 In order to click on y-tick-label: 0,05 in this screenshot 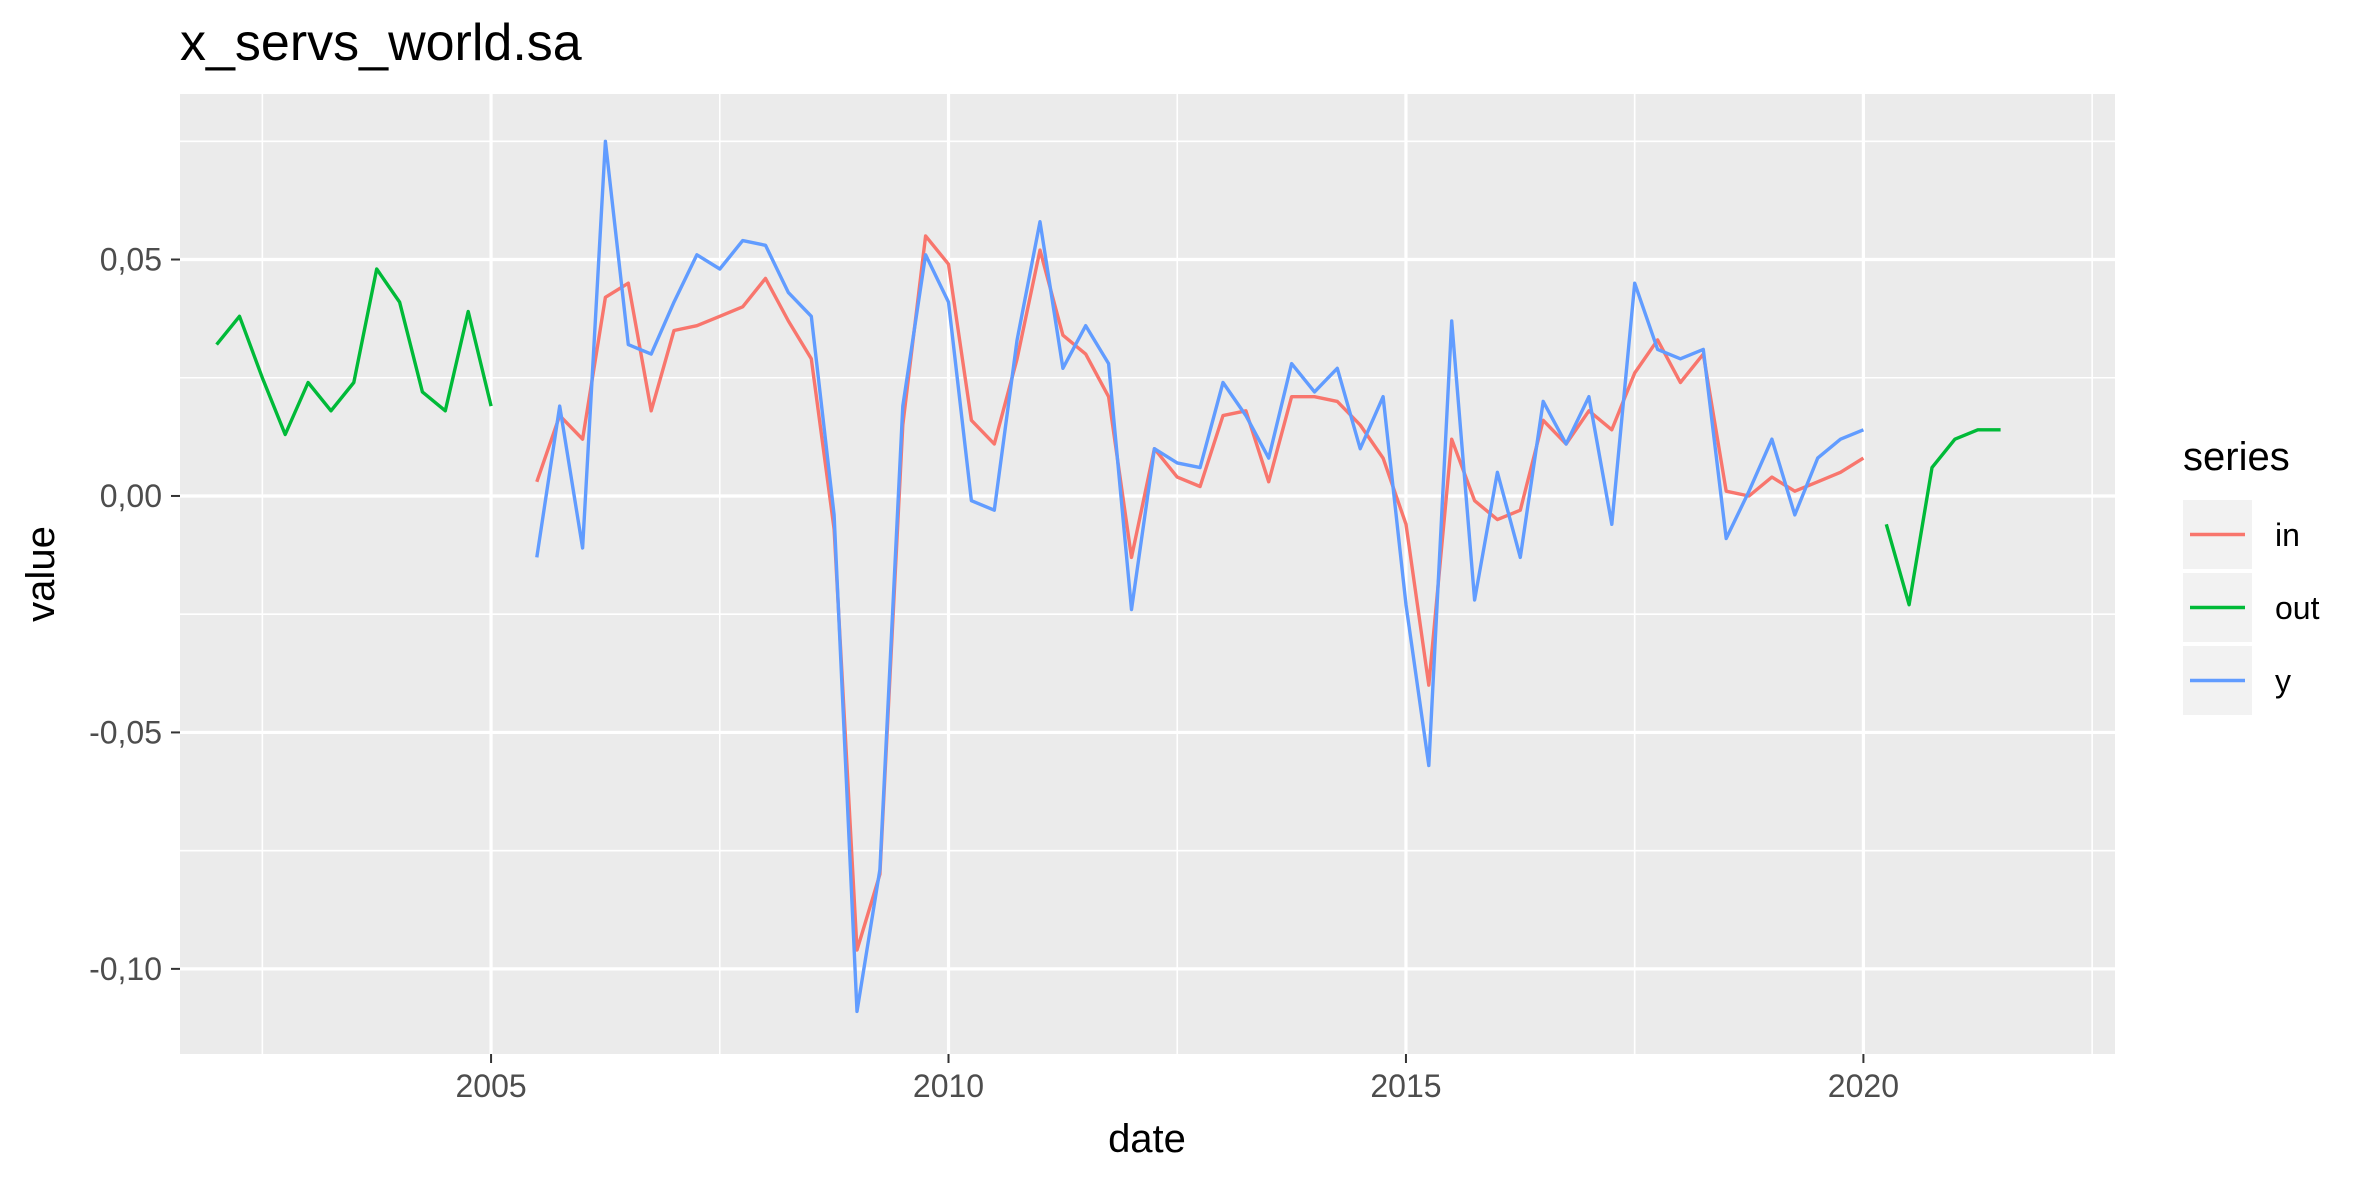, I will do `click(131, 260)`.